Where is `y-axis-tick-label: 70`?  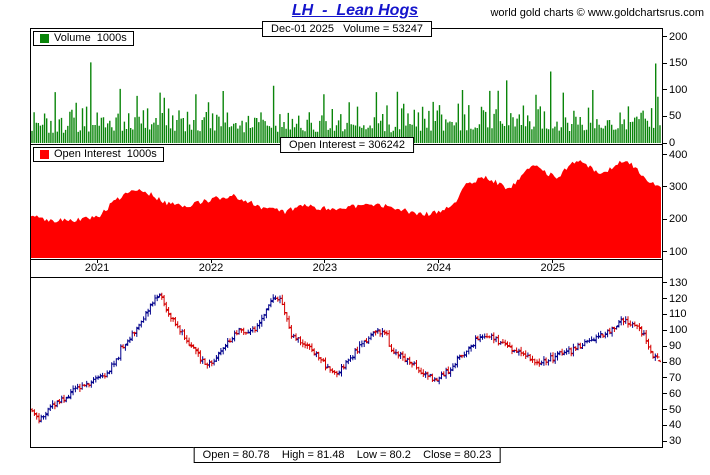 y-axis-tick-label: 70 is located at coordinates (675, 377).